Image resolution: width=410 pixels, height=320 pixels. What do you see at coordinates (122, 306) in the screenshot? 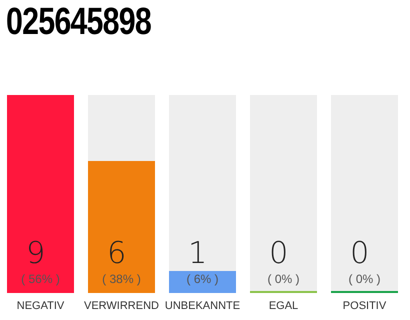
I see `x-tick-label: VERWIRREND` at bounding box center [122, 306].